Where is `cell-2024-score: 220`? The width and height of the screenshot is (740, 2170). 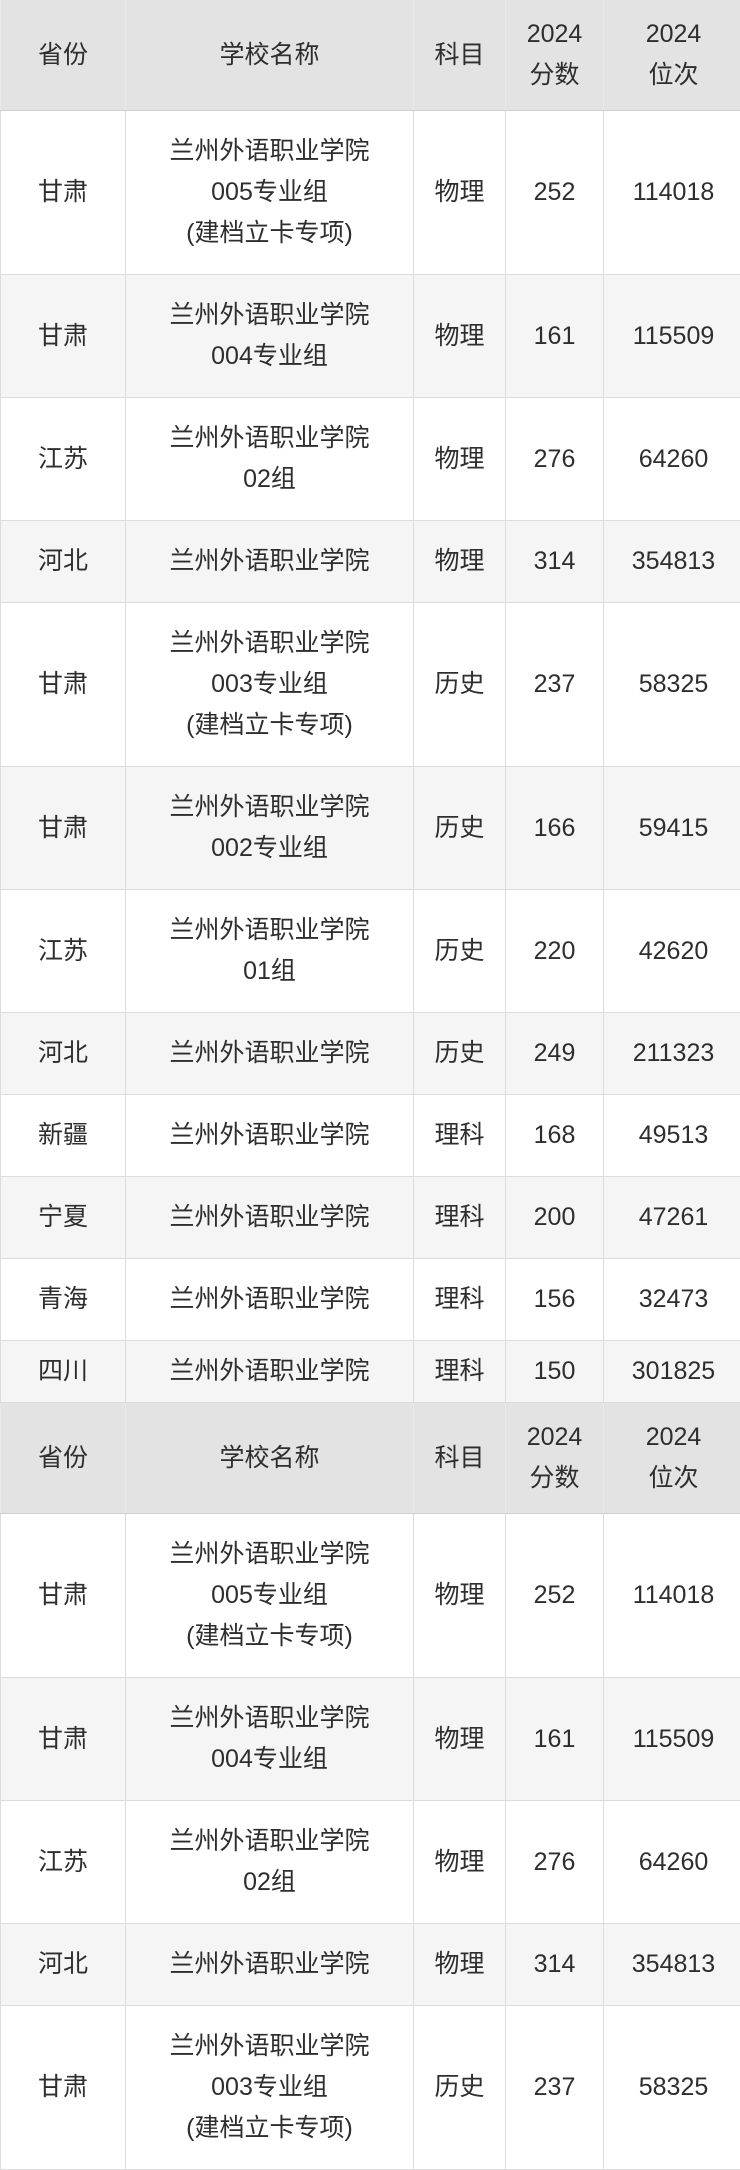 cell-2024-score: 220 is located at coordinates (555, 951).